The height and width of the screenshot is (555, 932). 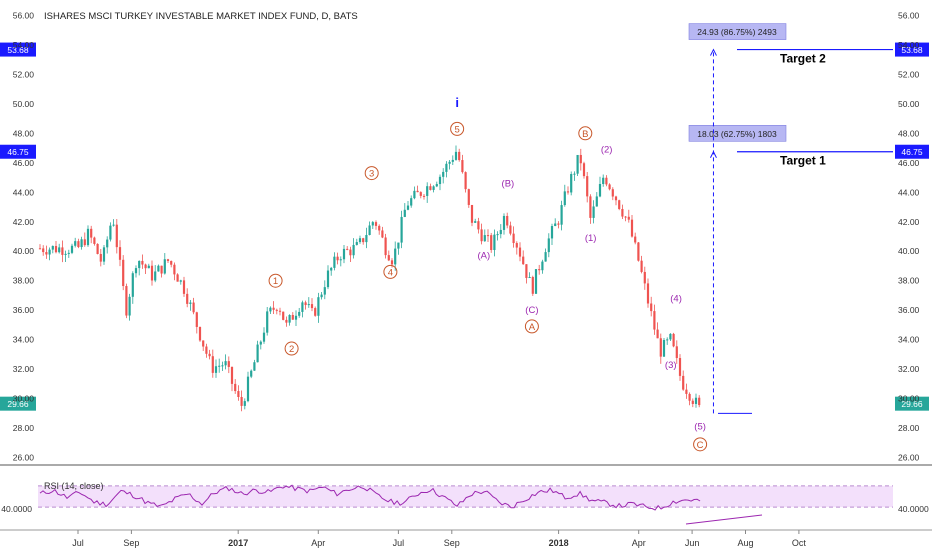 I want to click on elliott-wave-label: (4), so click(x=676, y=298).